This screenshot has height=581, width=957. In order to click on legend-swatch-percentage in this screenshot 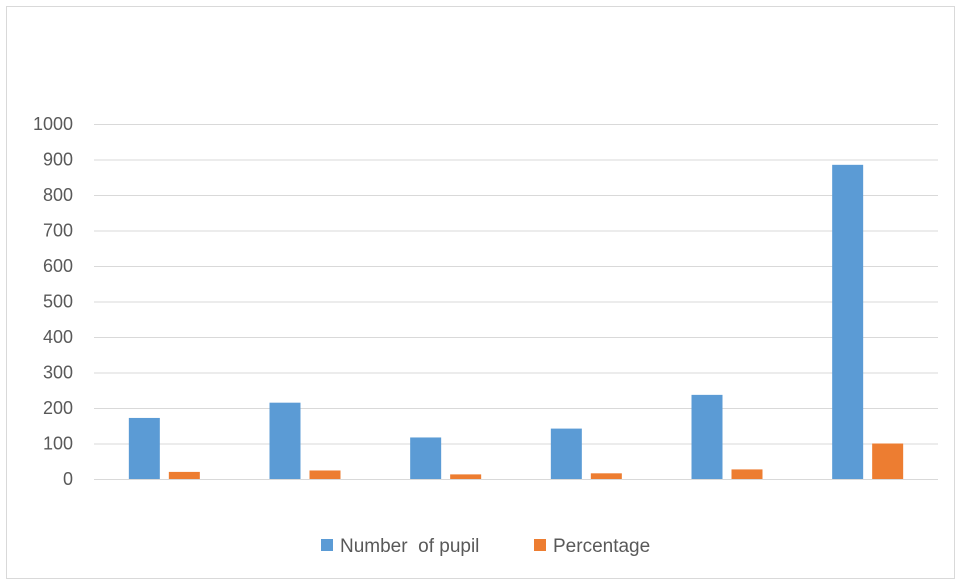, I will do `click(540, 545)`.